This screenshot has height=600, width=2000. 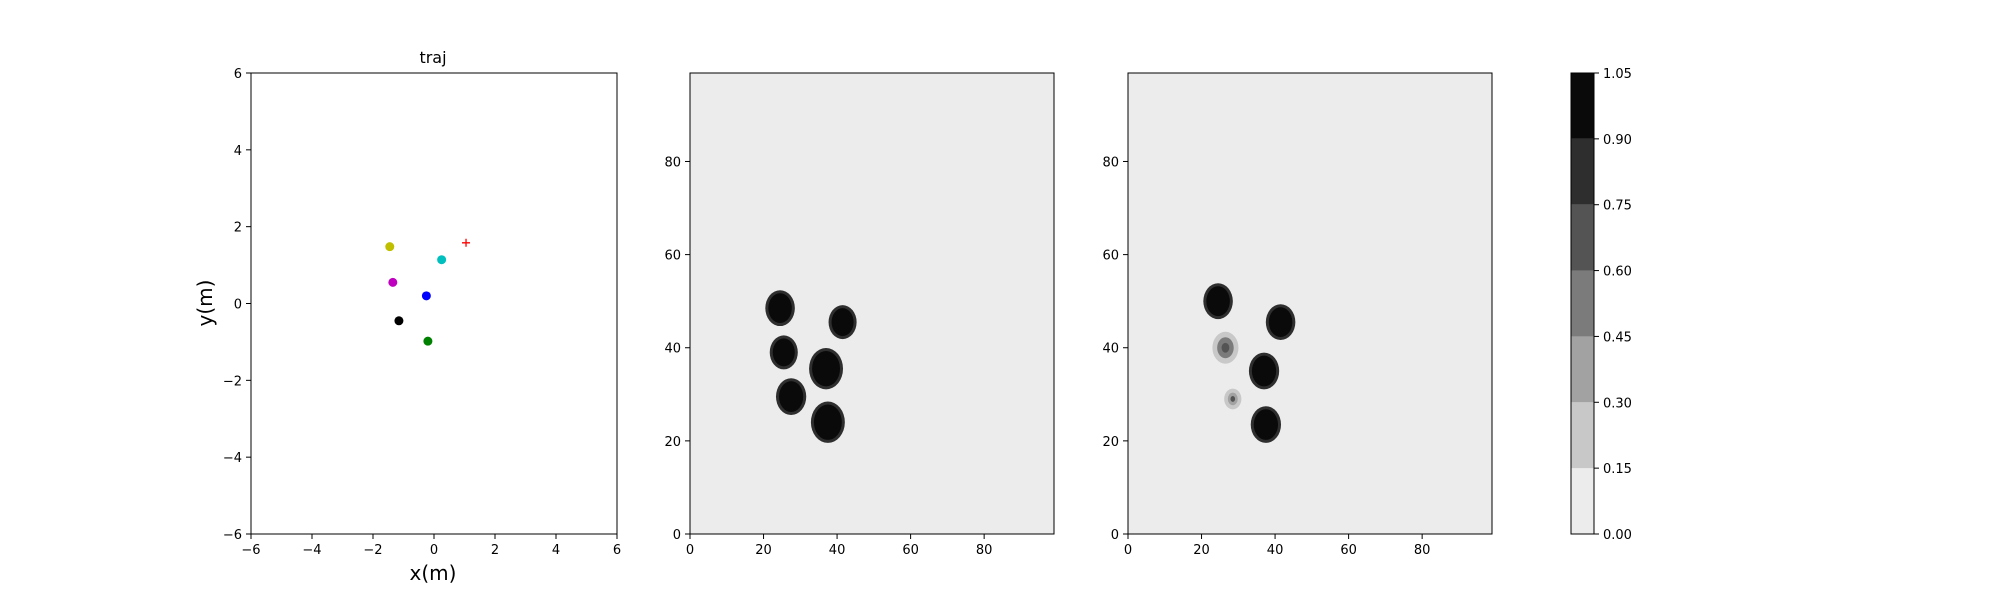 I want to click on y-tick-label: −6, so click(x=232, y=535).